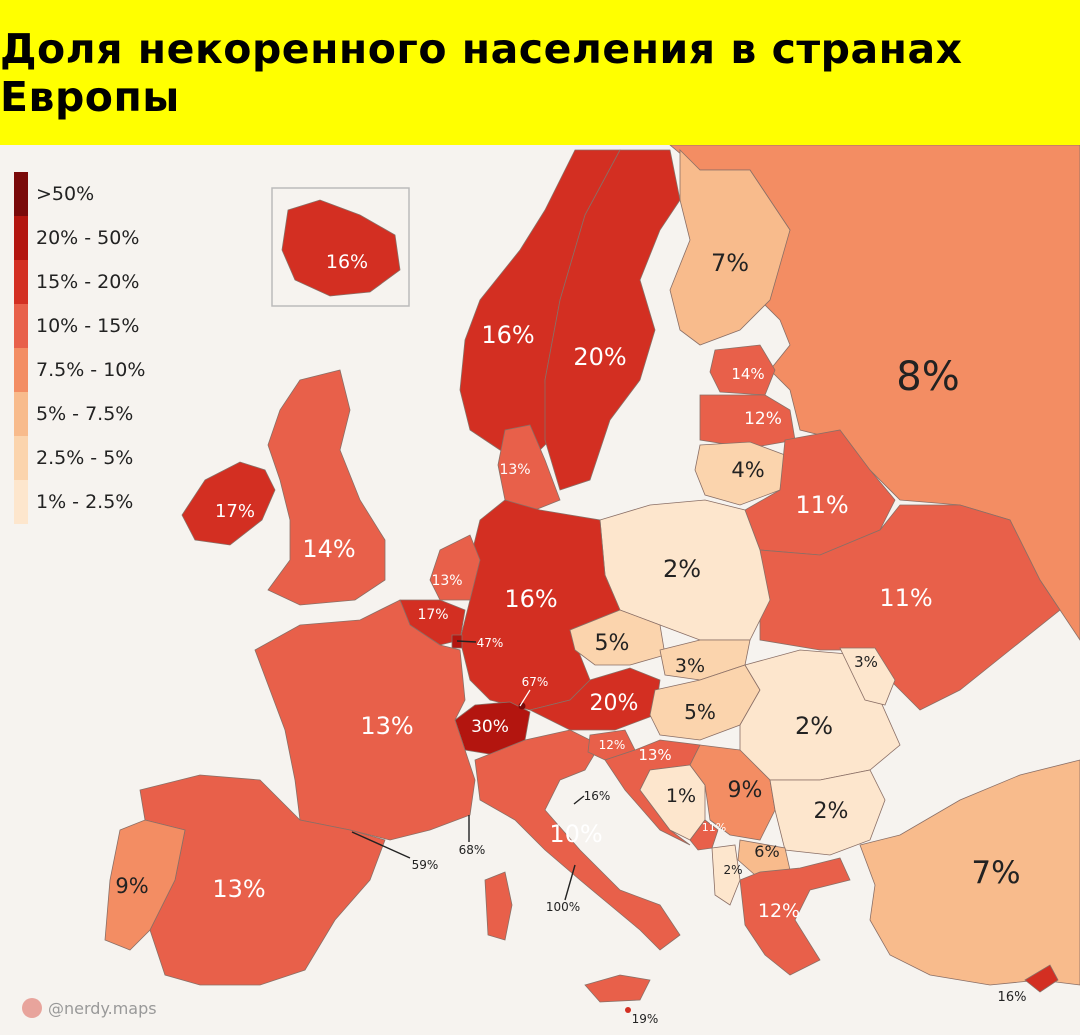  I want to click on country-ukraine, so click(910, 607).